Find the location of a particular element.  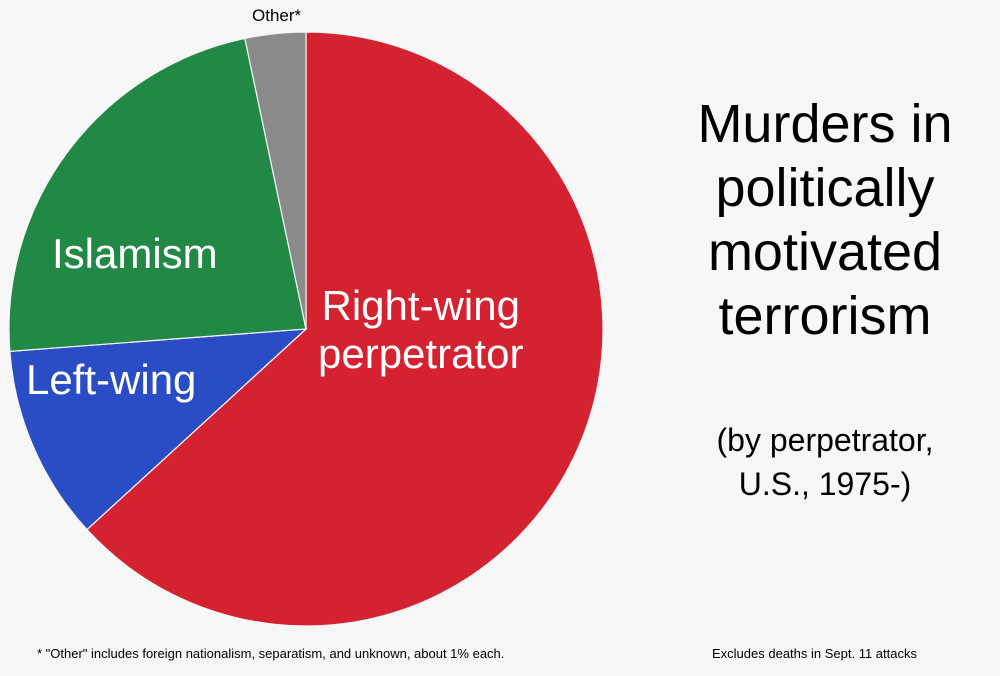

slice-label-islamism: Islamism is located at coordinates (135, 253).